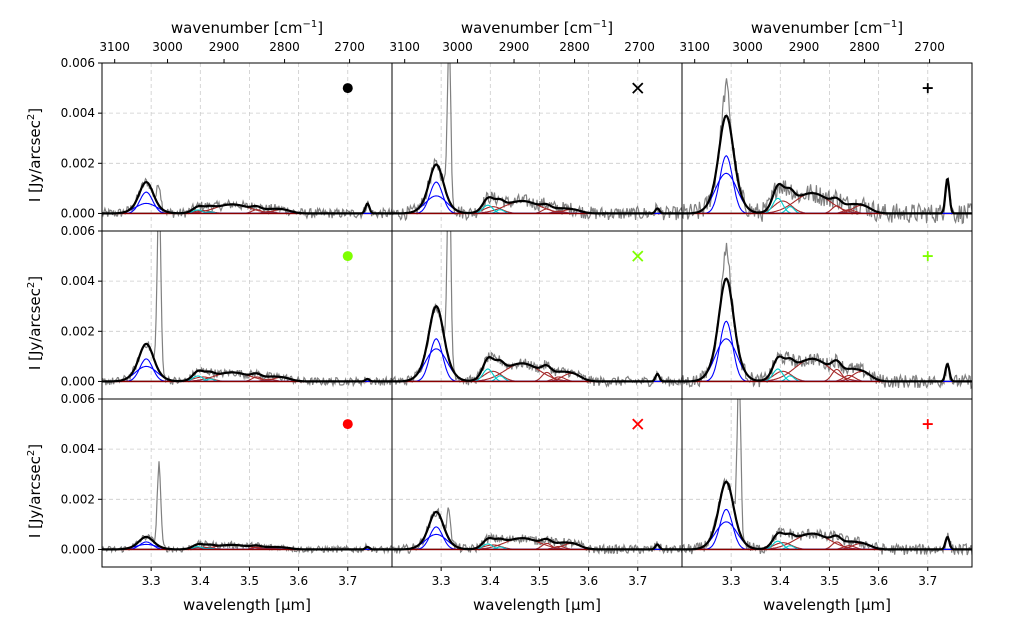  I want to click on panel-r2-c2: 3.3 3.4 3.5 3.6 3.7 wavelength [μm], so click(827, 506).